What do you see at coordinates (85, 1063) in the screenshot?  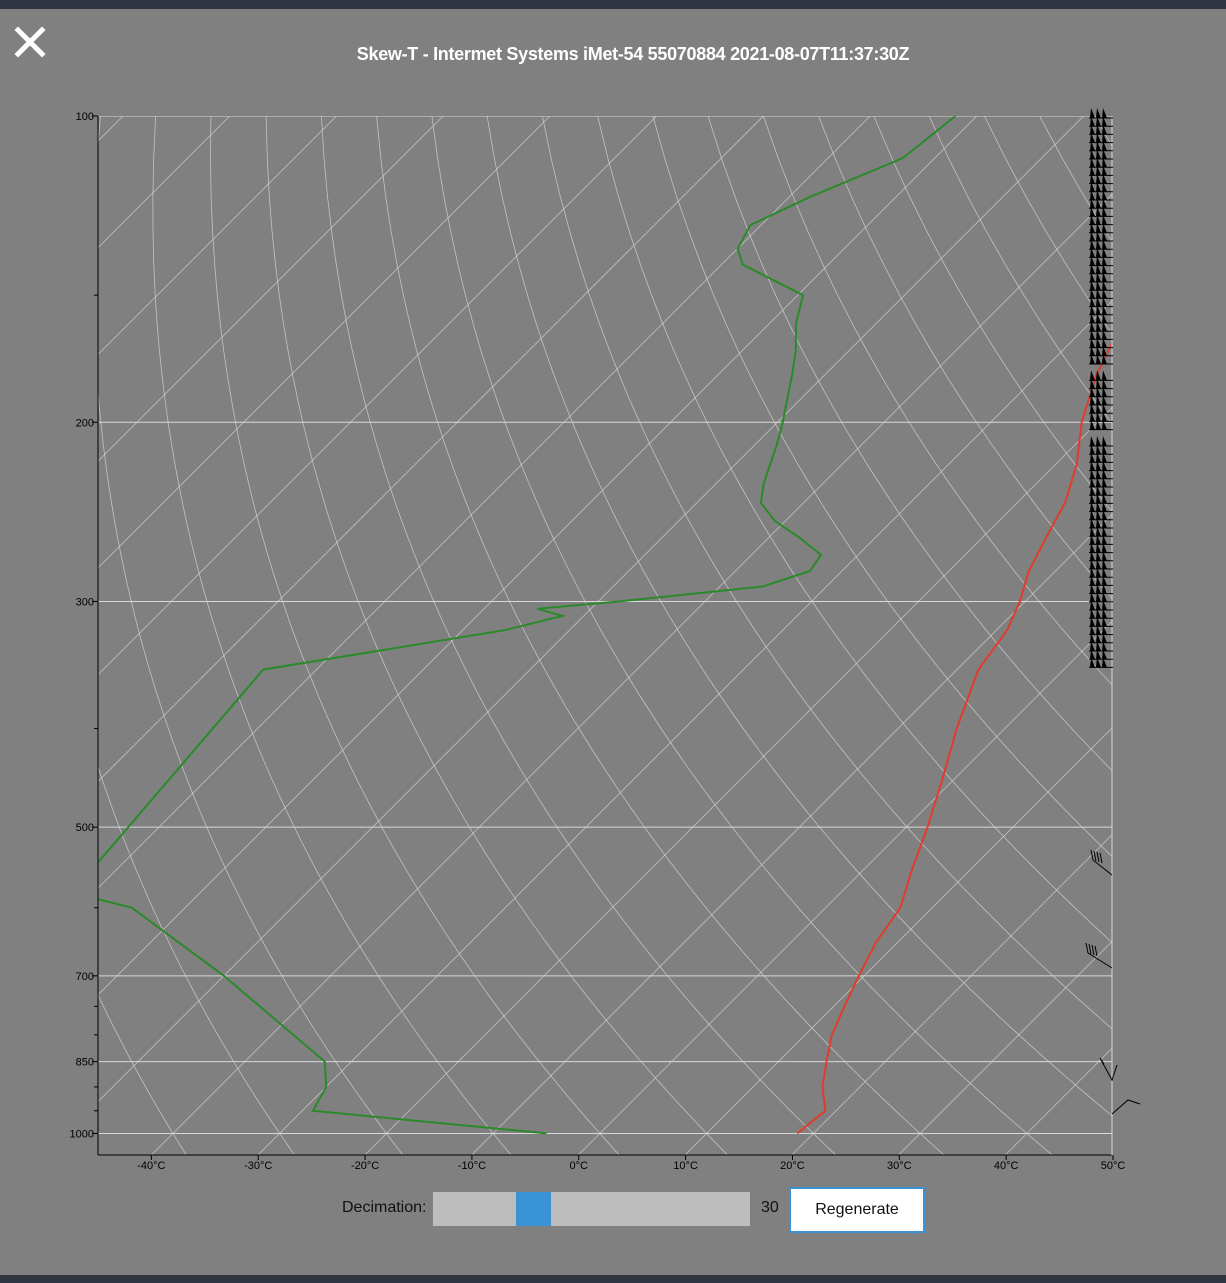 I see `y-tick-label: 850` at bounding box center [85, 1063].